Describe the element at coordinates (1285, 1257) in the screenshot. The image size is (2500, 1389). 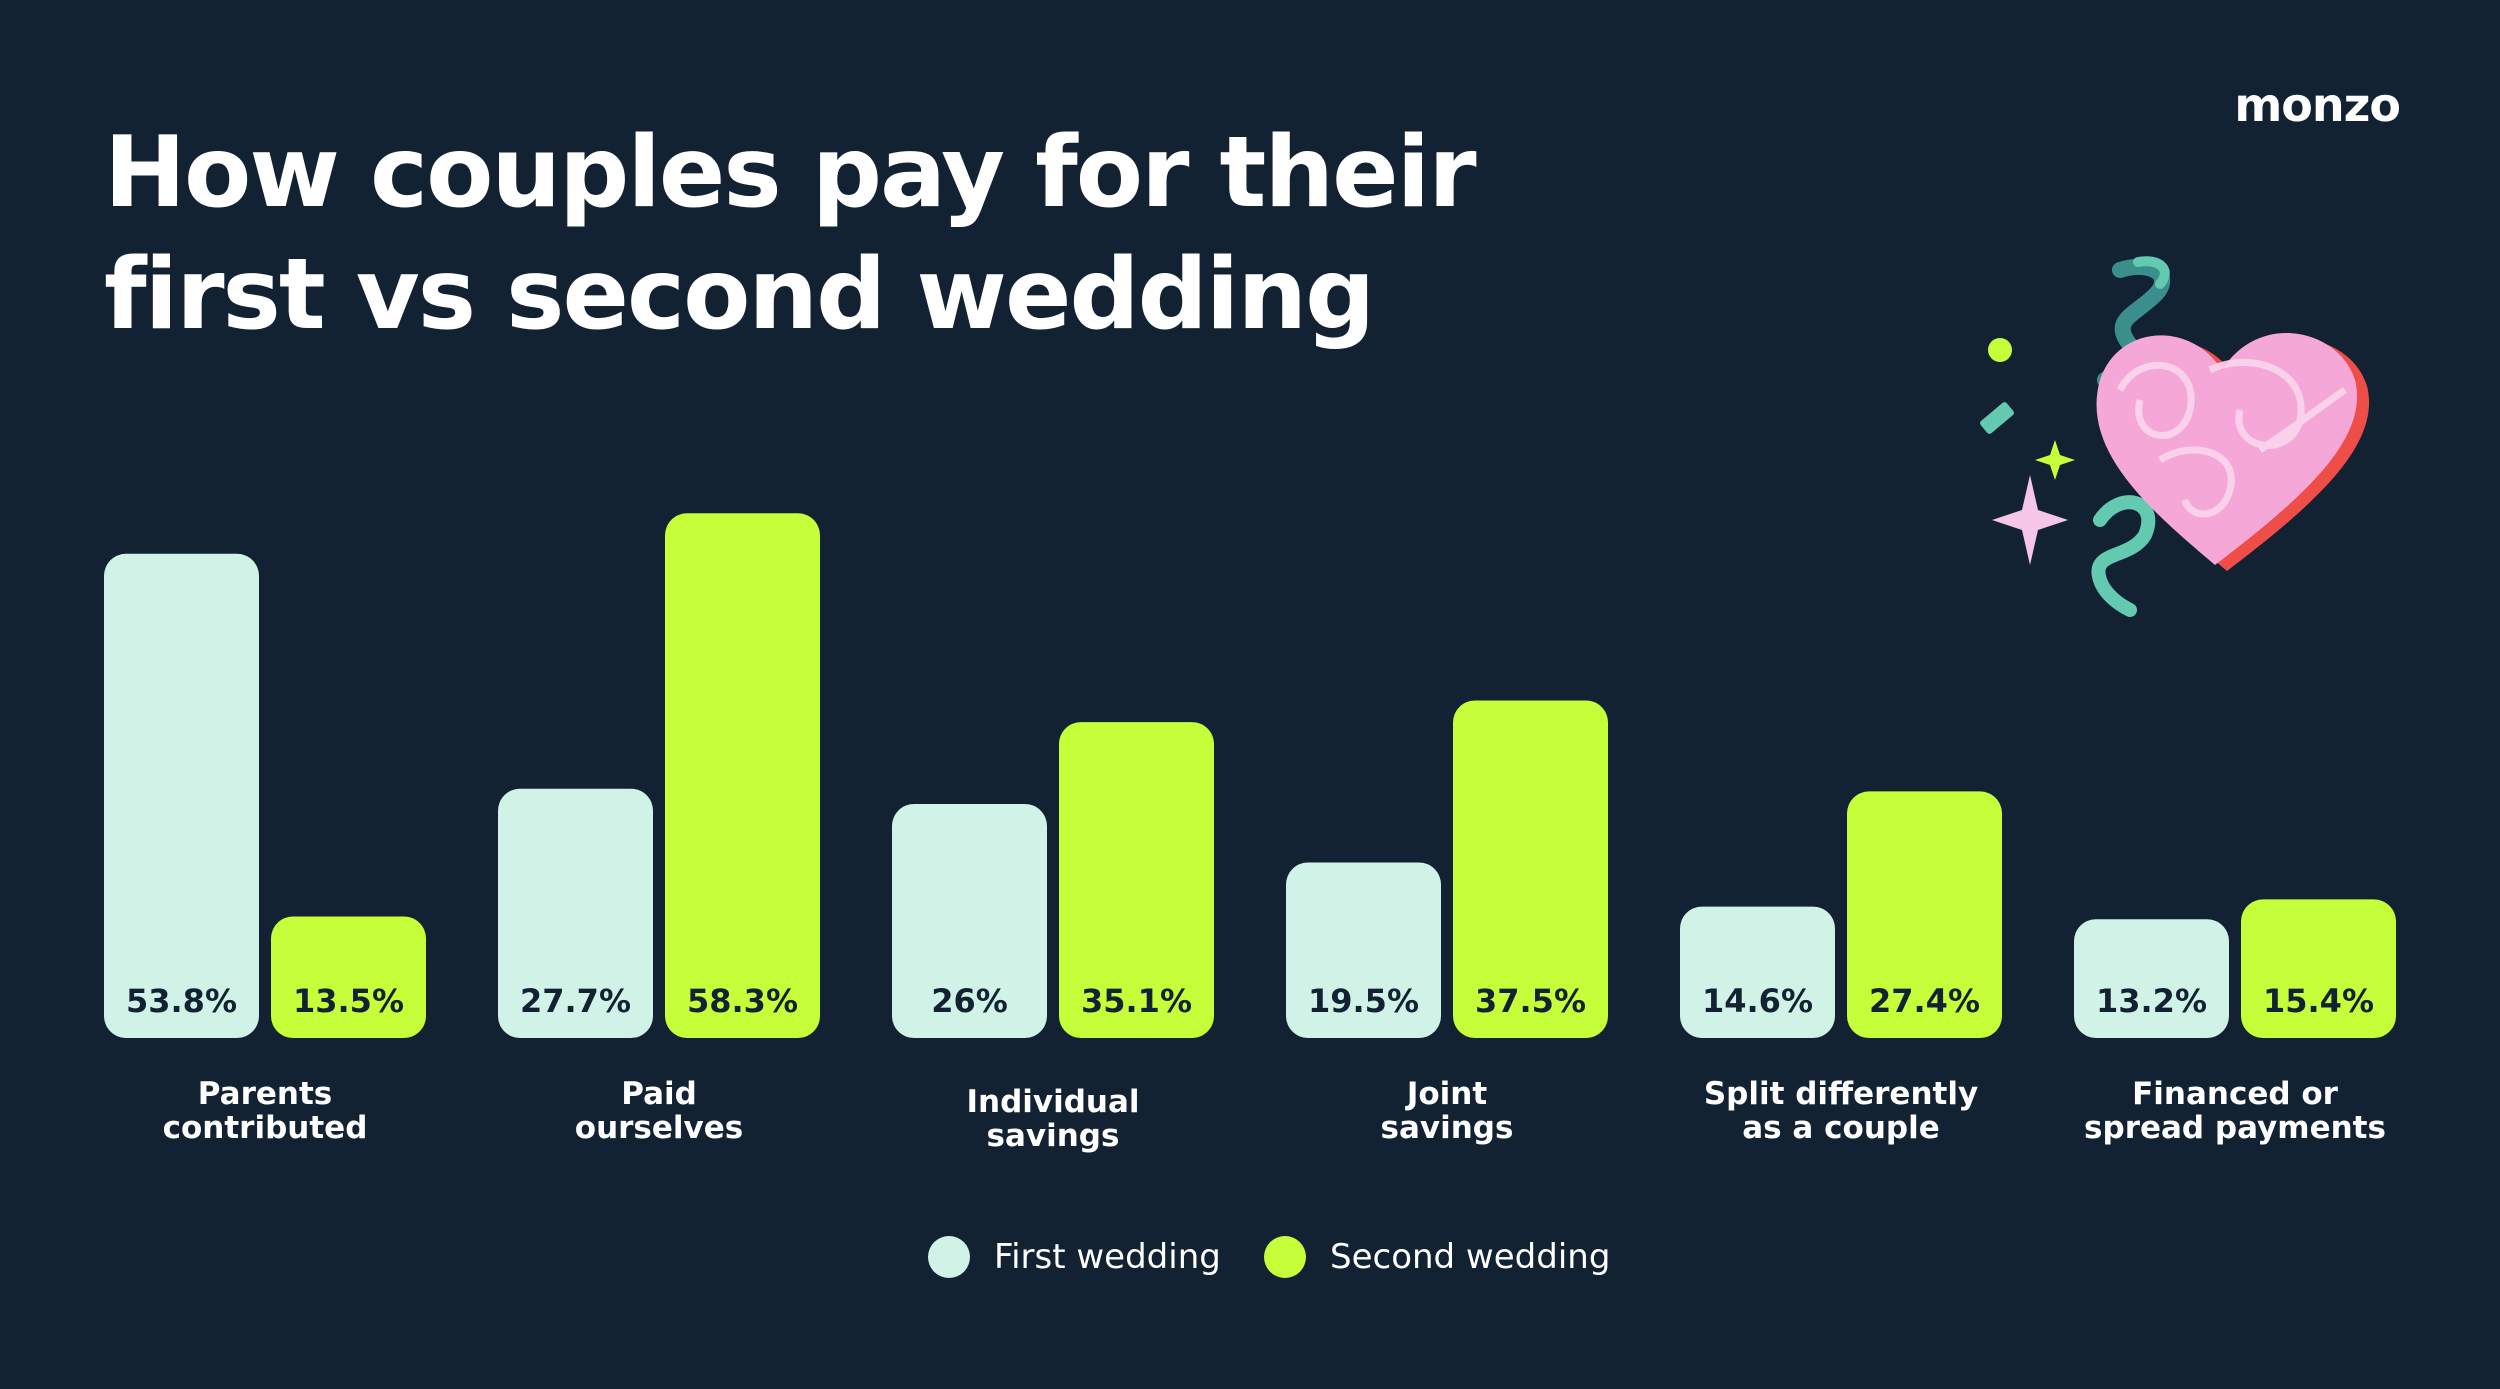
I see `legend-swatch-second-wedding` at that location.